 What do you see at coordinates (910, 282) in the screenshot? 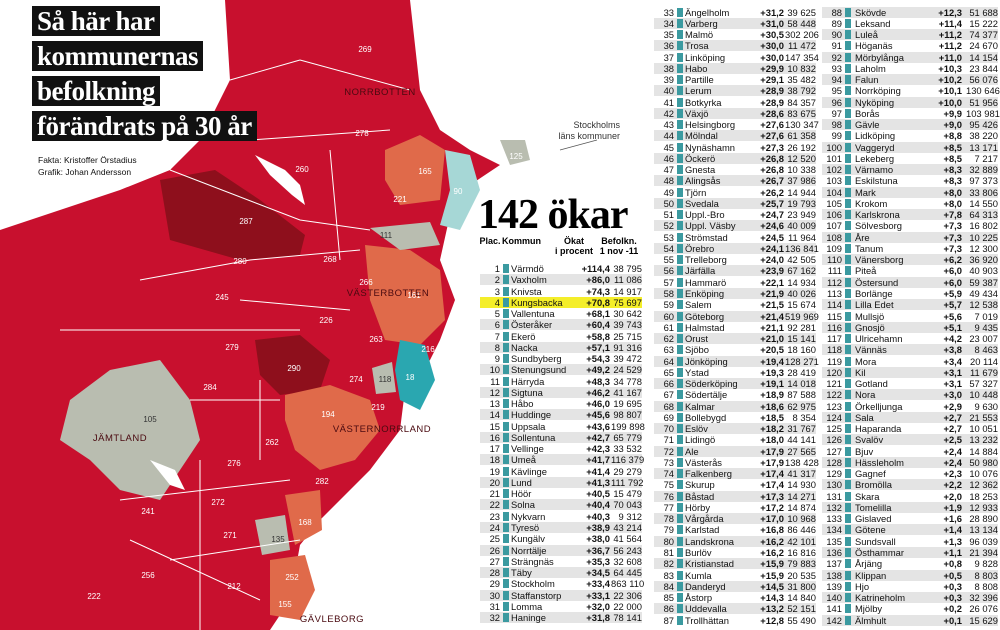
I see `table-row: 112 Östersund +6,0 59 387` at bounding box center [910, 282].